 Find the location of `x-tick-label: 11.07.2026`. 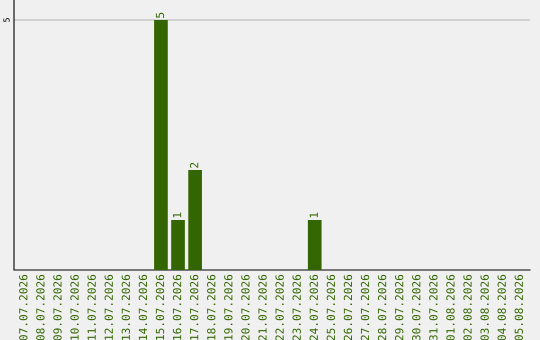

x-tick-label: 11.07.2026 is located at coordinates (91, 307).